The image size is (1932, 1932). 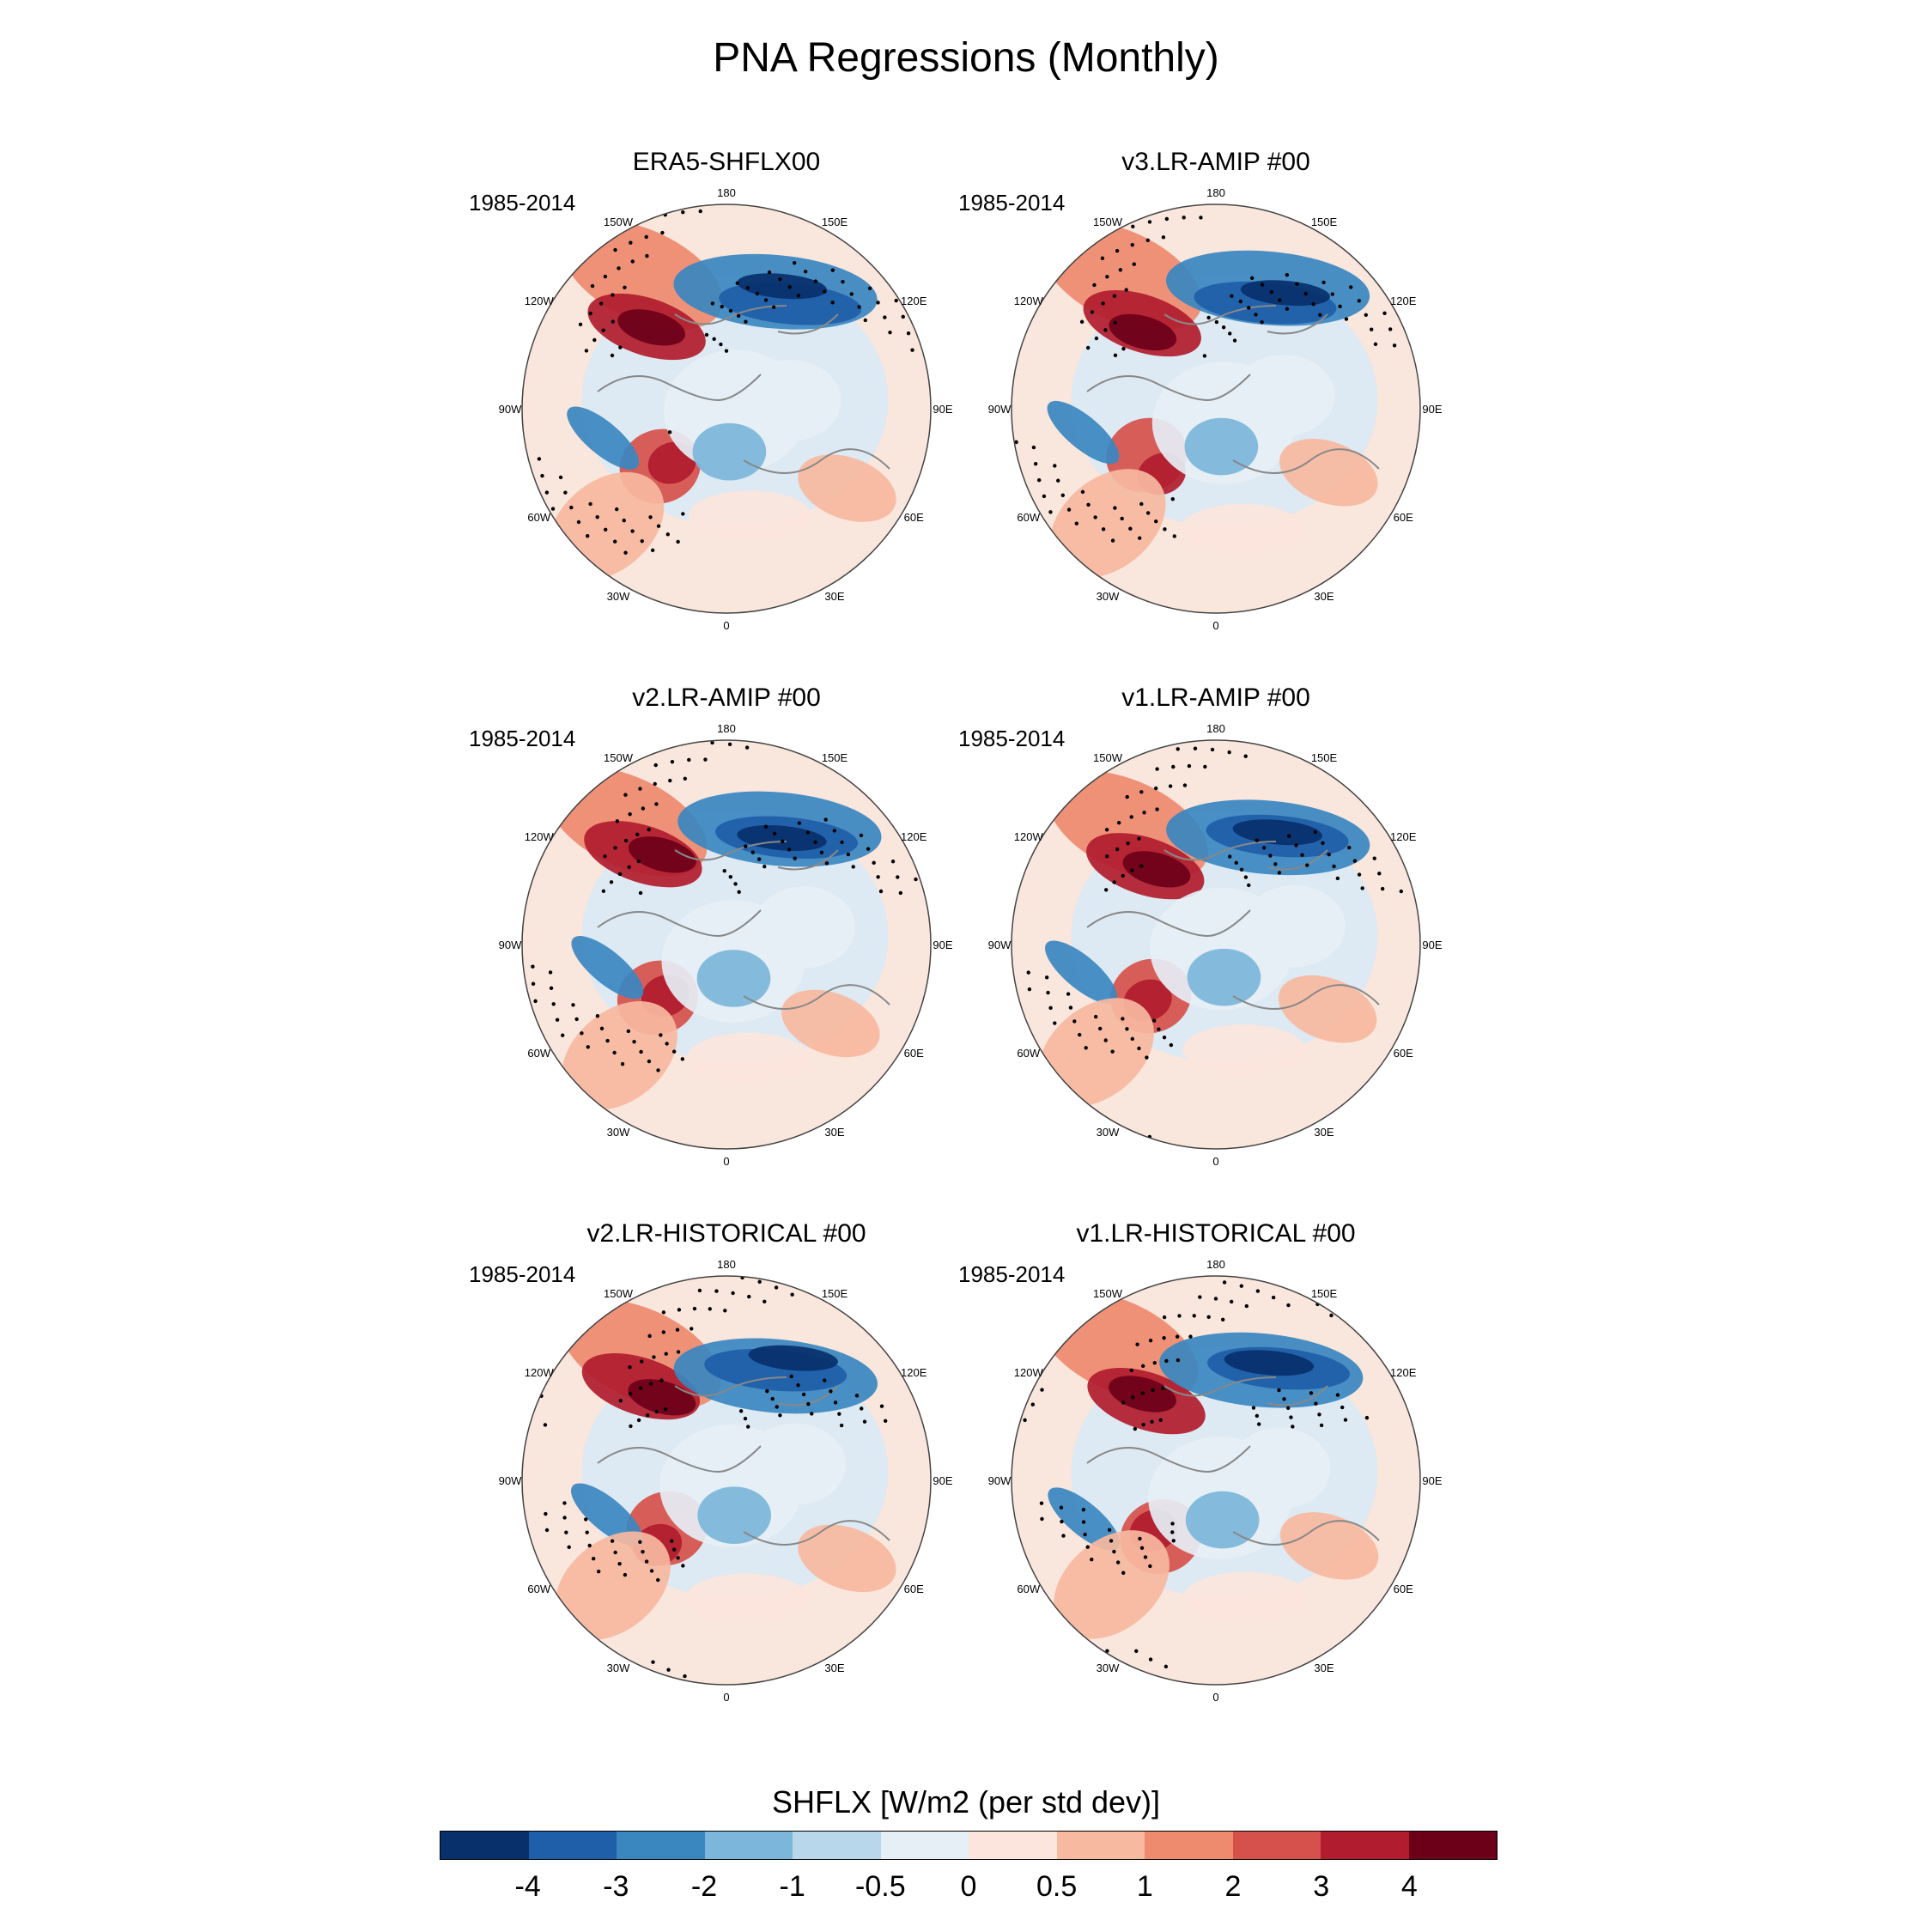 I want to click on longitude-label: 150W, so click(x=619, y=222).